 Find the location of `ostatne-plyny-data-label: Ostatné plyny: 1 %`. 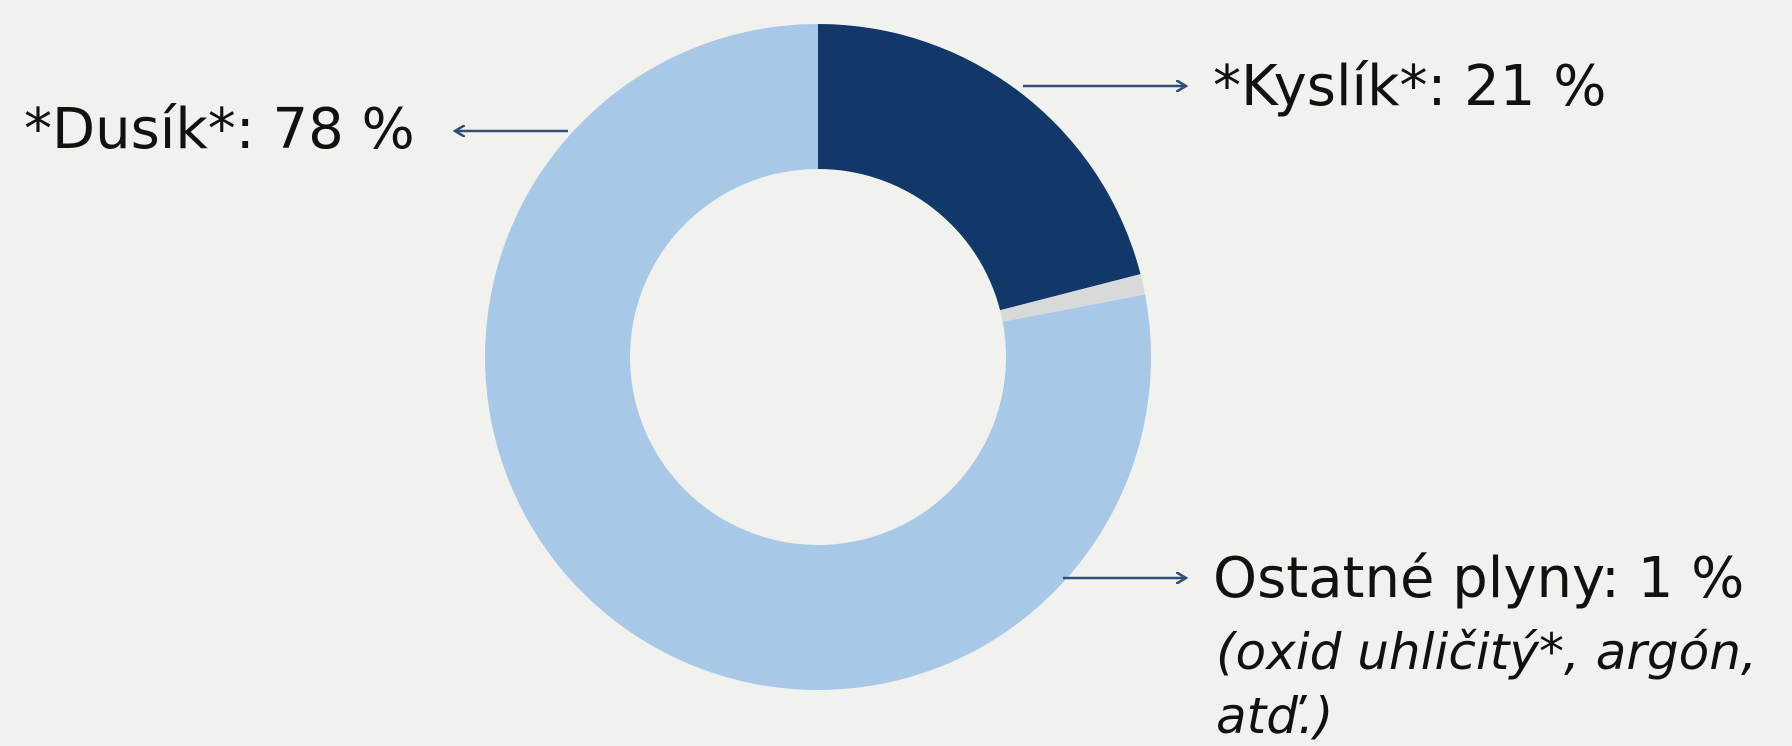

ostatne-plyny-data-label: Ostatné plyny: 1 % is located at coordinates (1479, 578).